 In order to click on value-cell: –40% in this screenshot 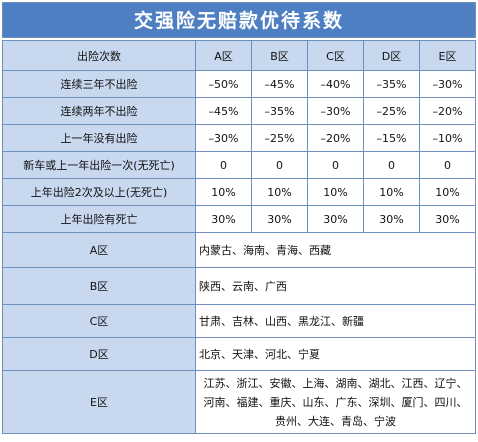, I will do `click(335, 84)`.